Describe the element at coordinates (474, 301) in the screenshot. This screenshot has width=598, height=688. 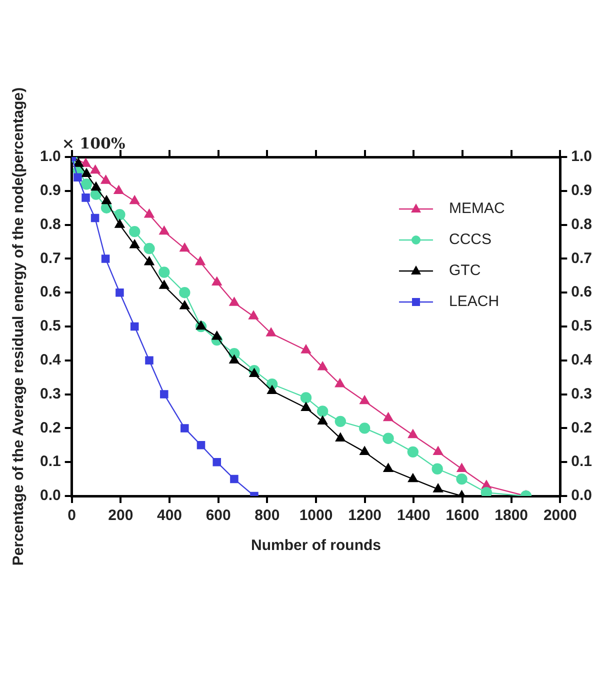
I see `legend-label: LEACH` at that location.